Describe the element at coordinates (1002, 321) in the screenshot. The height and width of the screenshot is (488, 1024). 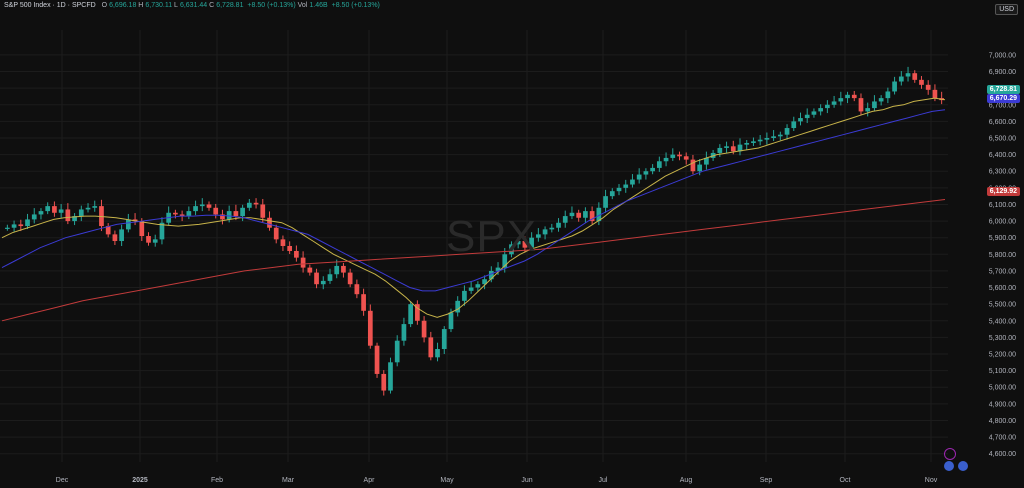
I see `y-tick-label: 5,400.00` at that location.